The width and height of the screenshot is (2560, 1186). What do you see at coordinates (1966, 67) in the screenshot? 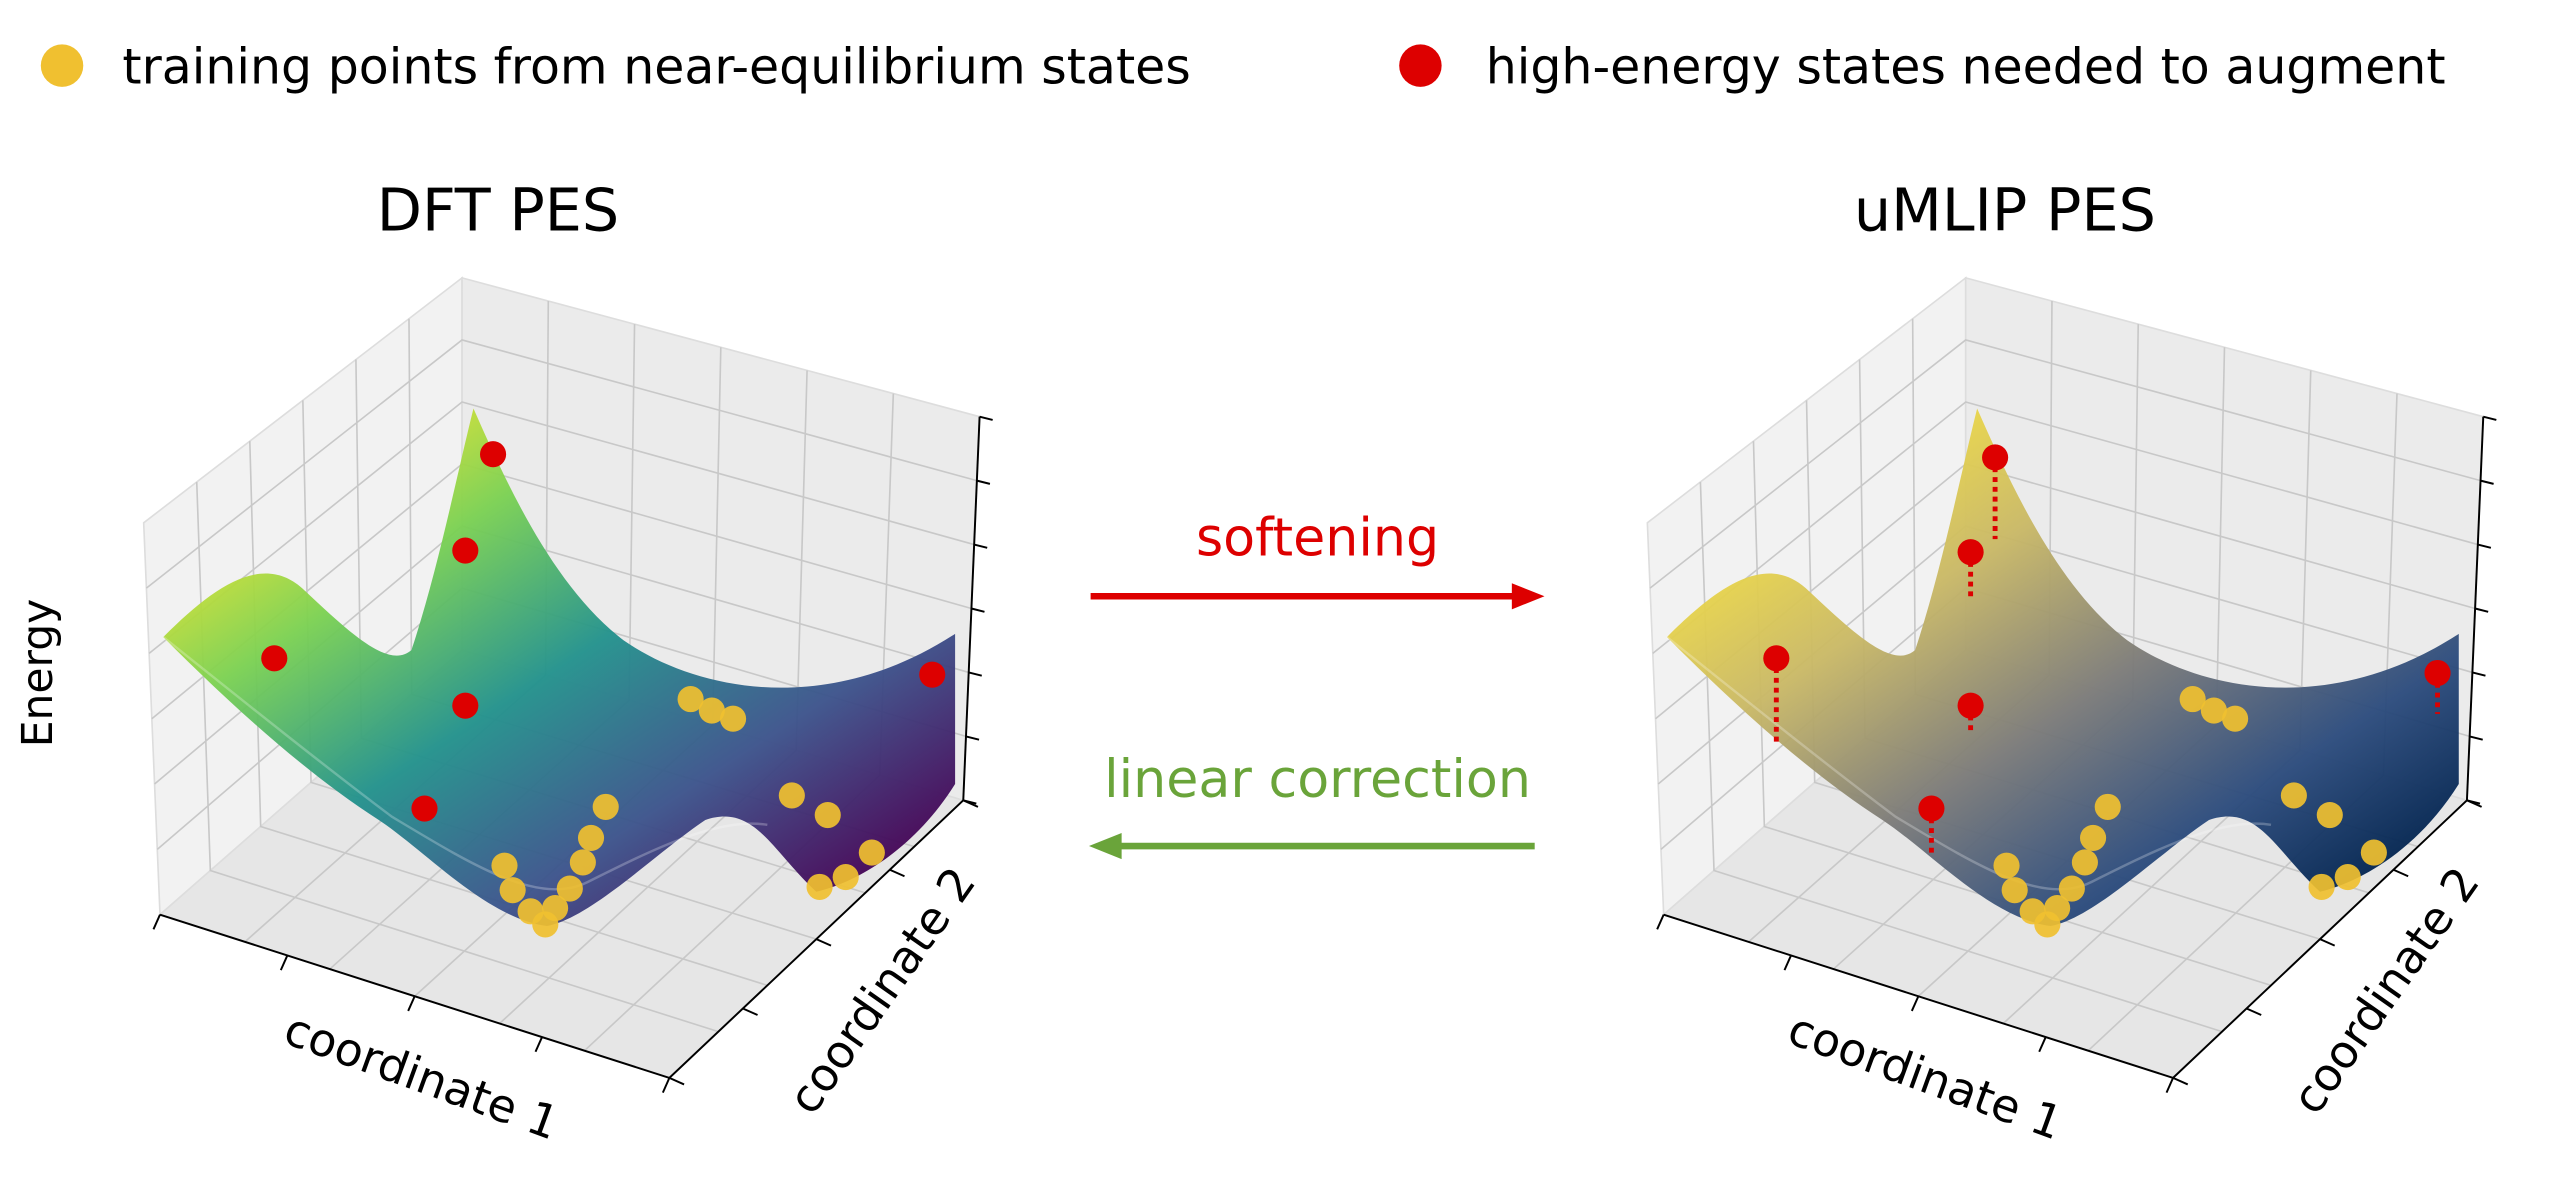
I see `high-energy-legend-label: high-energy states needed to augment` at bounding box center [1966, 67].